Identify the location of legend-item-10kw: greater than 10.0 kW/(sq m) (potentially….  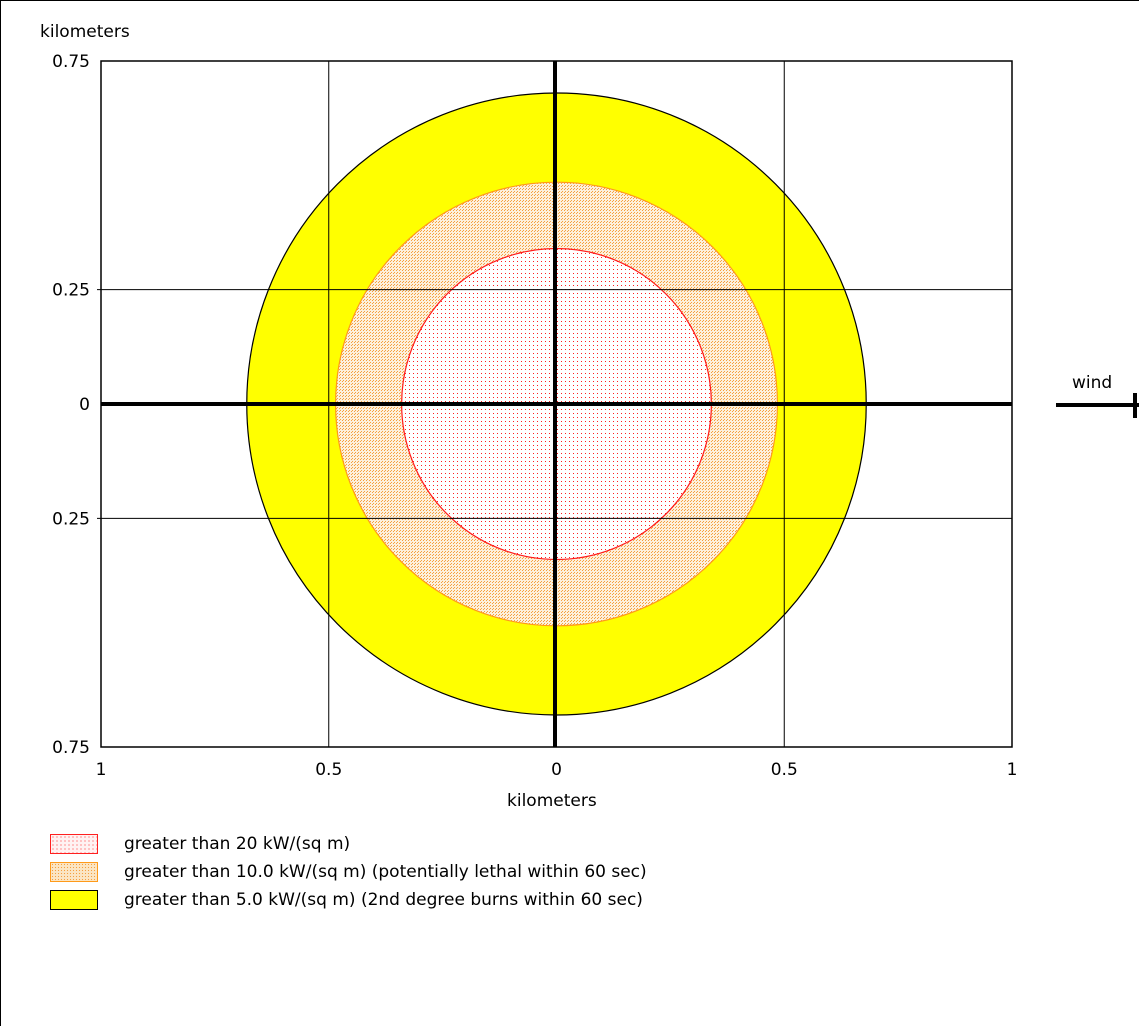
(348, 872).